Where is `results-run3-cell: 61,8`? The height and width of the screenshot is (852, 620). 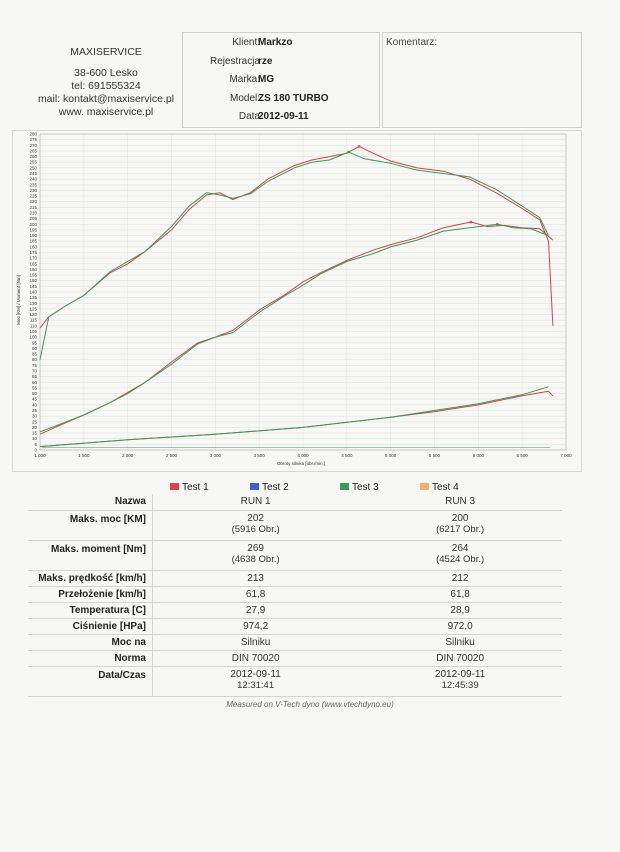 results-run3-cell: 61,8 is located at coordinates (460, 594).